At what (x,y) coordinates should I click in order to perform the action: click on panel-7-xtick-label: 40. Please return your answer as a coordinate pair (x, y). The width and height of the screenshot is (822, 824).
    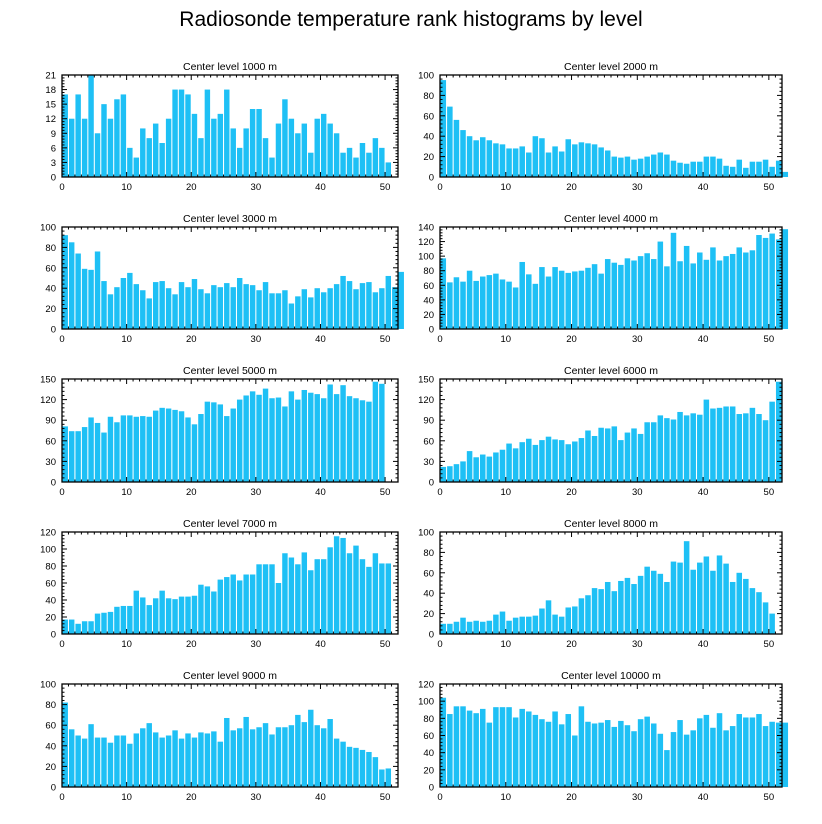
    Looking at the image, I should click on (320, 644).